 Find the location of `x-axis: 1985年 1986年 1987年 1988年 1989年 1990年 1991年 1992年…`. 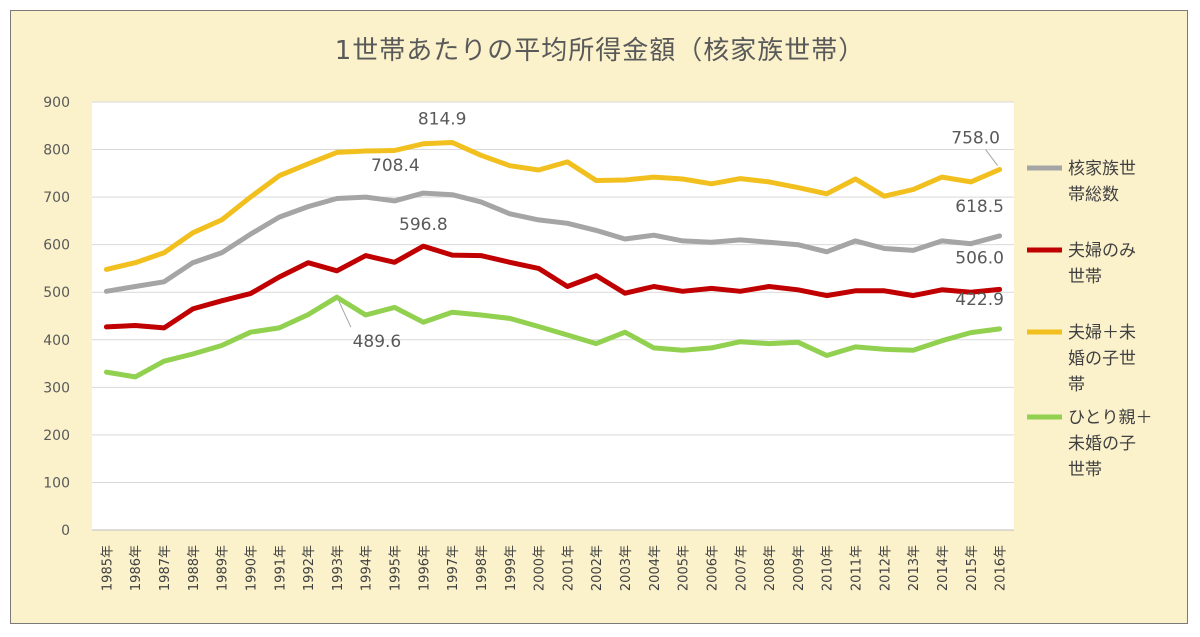

x-axis: 1985年 1986年 1987年 1988年 1989年 1990年 1991年 1992年… is located at coordinates (554, 568).